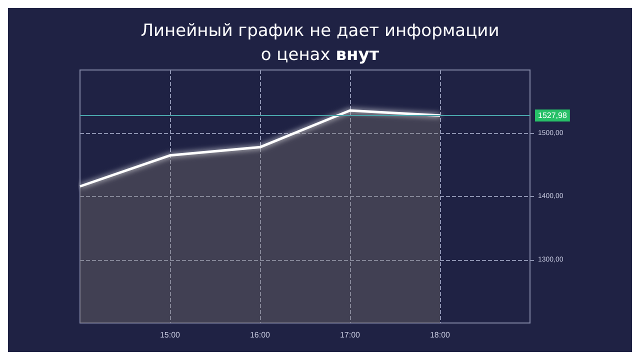  What do you see at coordinates (350, 335) in the screenshot?
I see `x-tick-label: 17:00` at bounding box center [350, 335].